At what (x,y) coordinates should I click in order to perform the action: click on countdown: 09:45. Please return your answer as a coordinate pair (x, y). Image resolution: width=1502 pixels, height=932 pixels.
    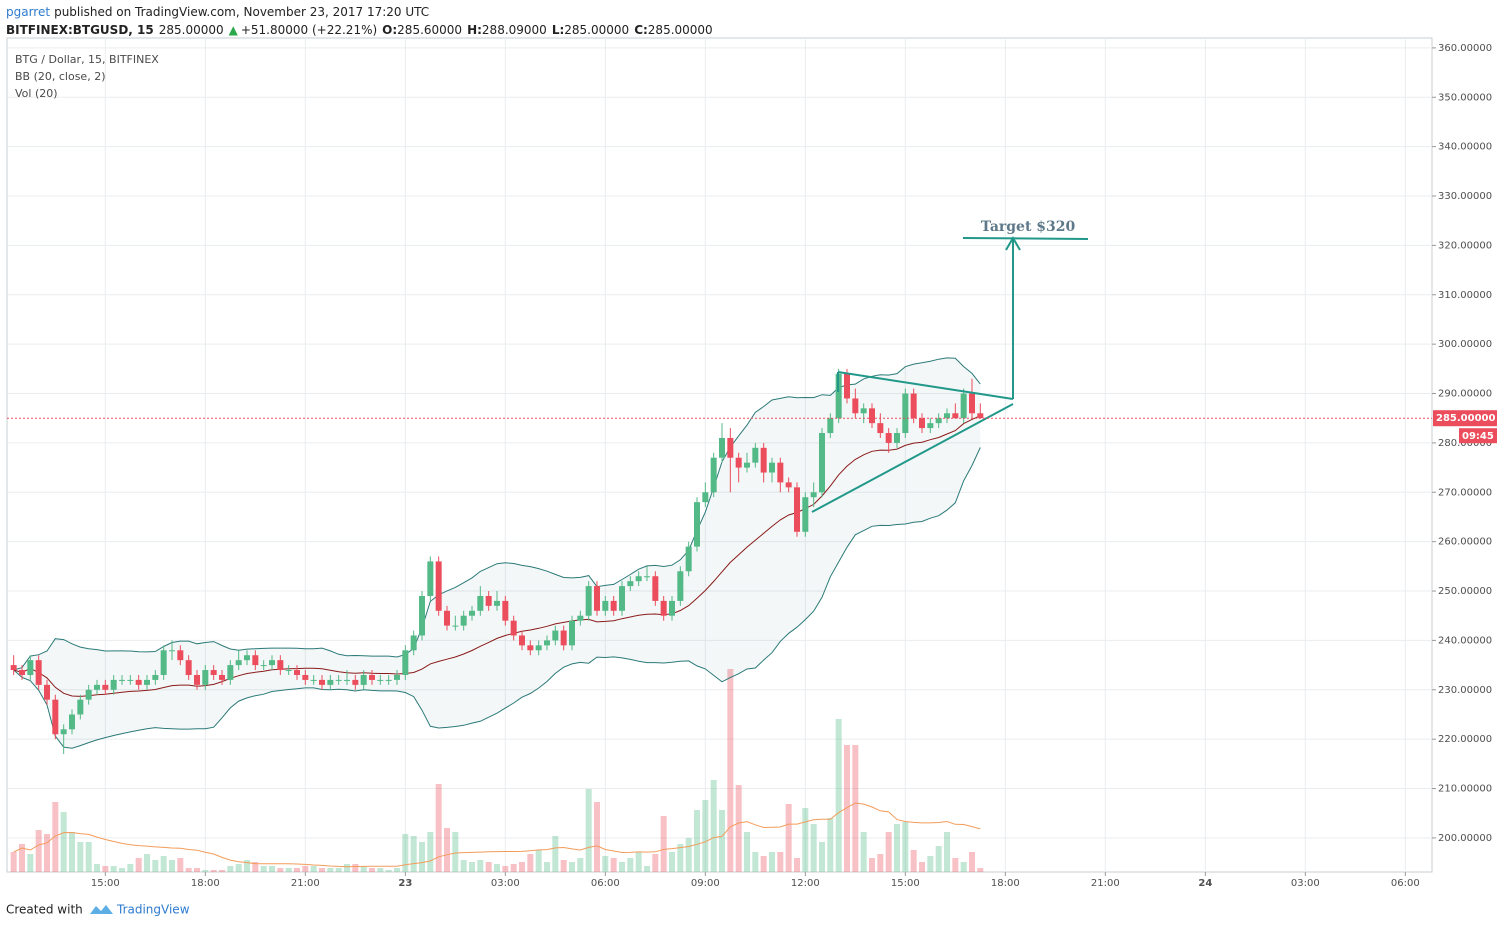
    Looking at the image, I should click on (1478, 436).